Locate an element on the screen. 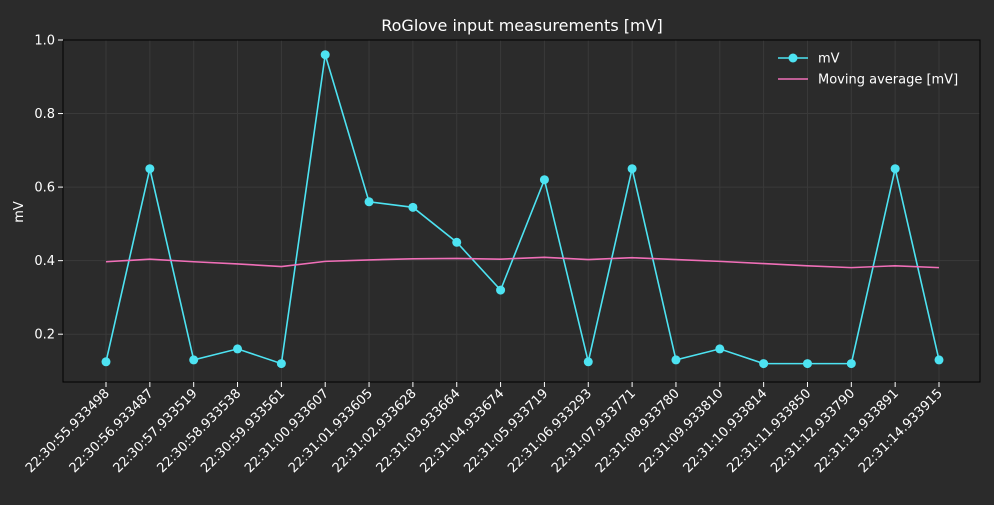  series-line is located at coordinates (522, 262).